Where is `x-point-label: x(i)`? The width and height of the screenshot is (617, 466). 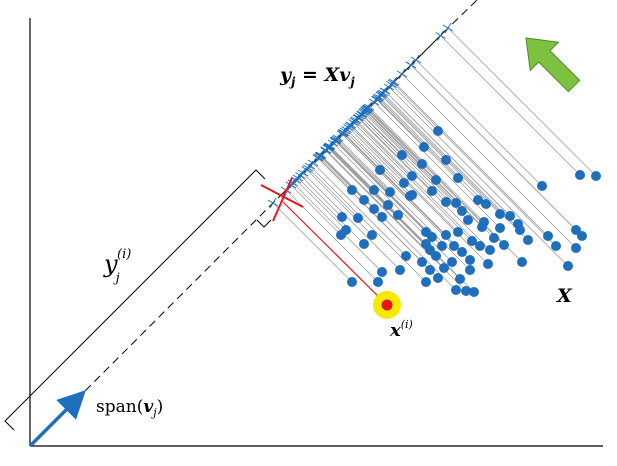
x-point-label: x(i) is located at coordinates (401, 329).